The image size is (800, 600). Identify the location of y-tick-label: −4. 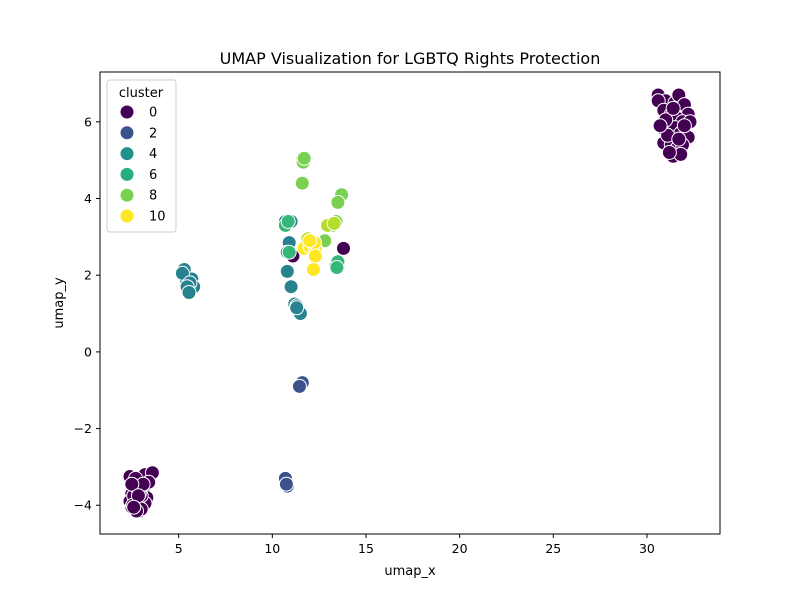
(83, 505).